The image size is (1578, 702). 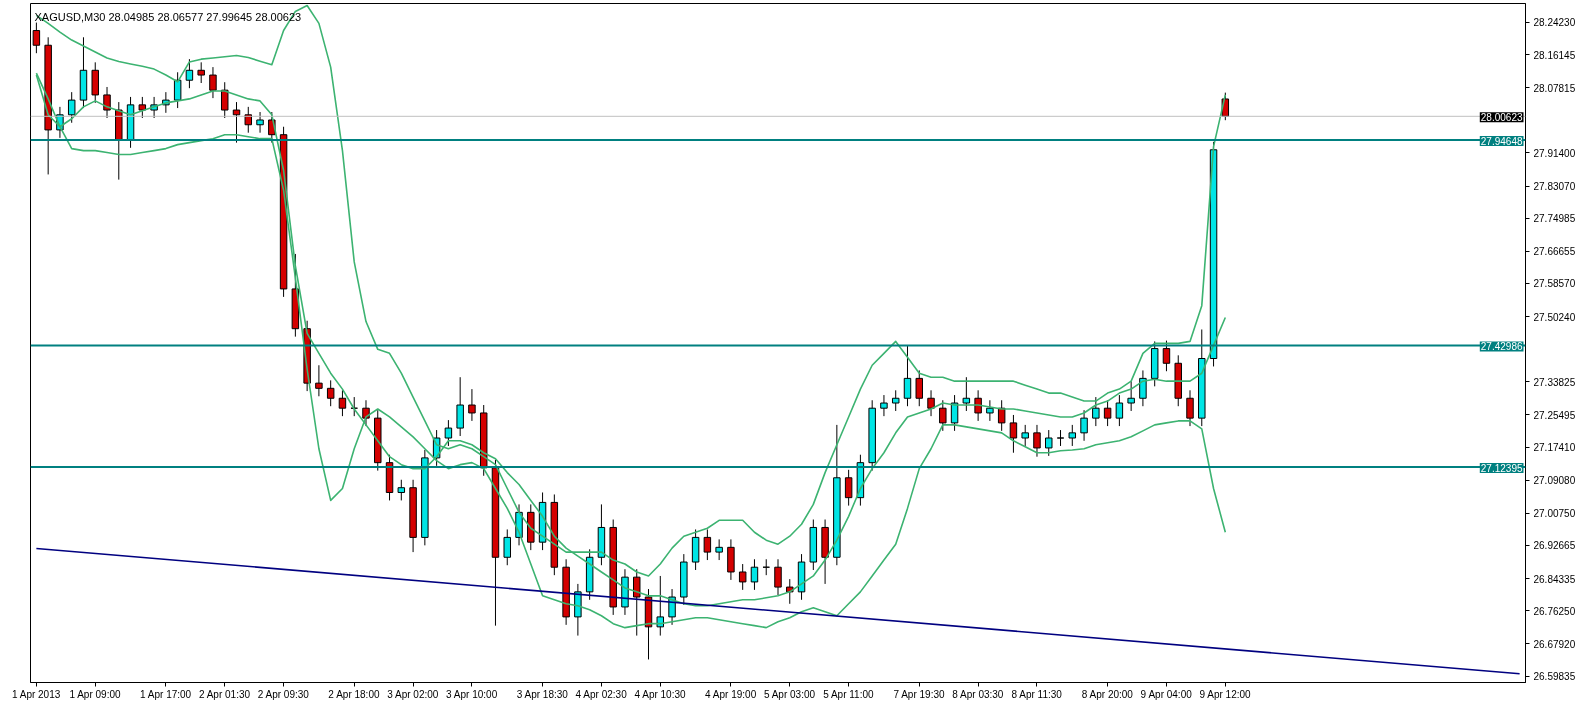 I want to click on x-tick-label: 4 Apr 19:00, so click(x=731, y=694).